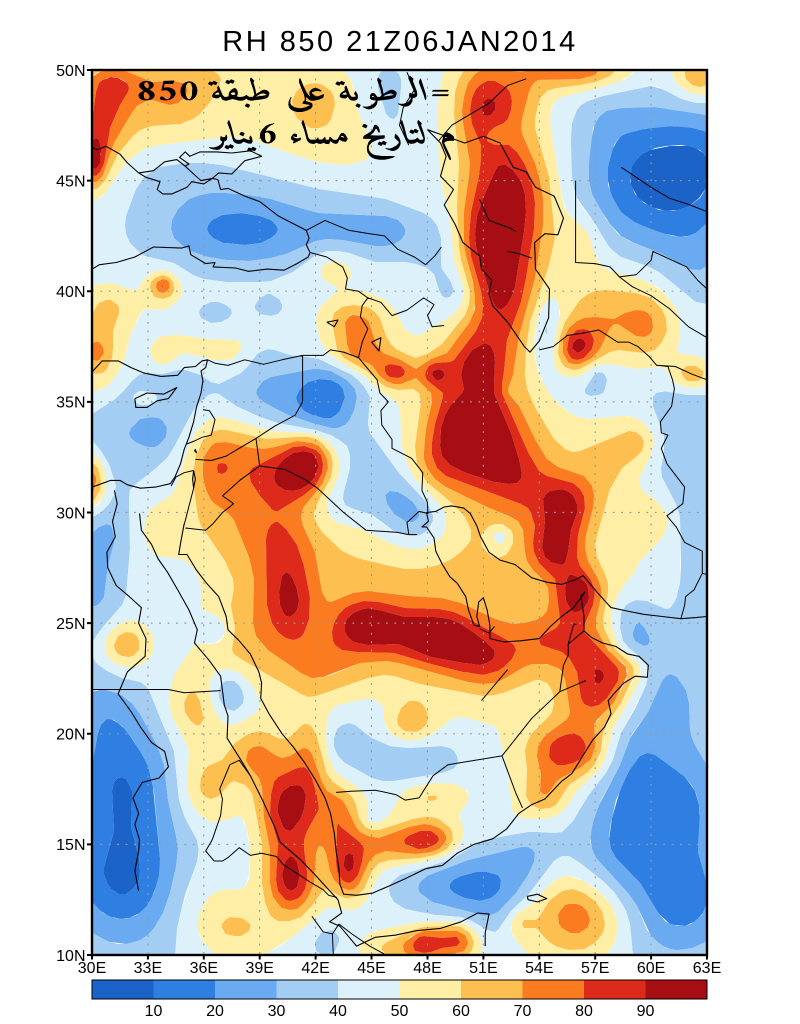  What do you see at coordinates (584, 1011) in the screenshot?
I see `svg-text: 80` at bounding box center [584, 1011].